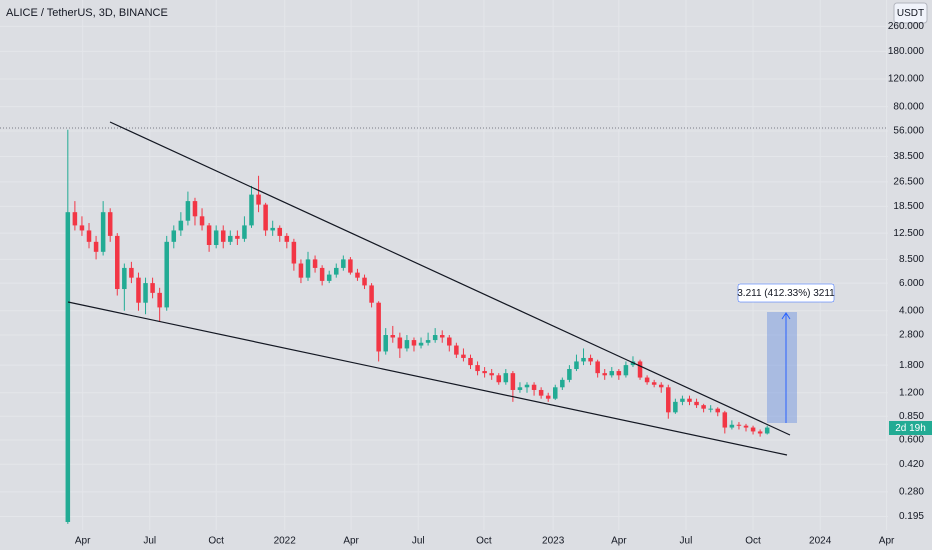 The height and width of the screenshot is (550, 932). I want to click on y-tick-label: 8.500, so click(911, 259).